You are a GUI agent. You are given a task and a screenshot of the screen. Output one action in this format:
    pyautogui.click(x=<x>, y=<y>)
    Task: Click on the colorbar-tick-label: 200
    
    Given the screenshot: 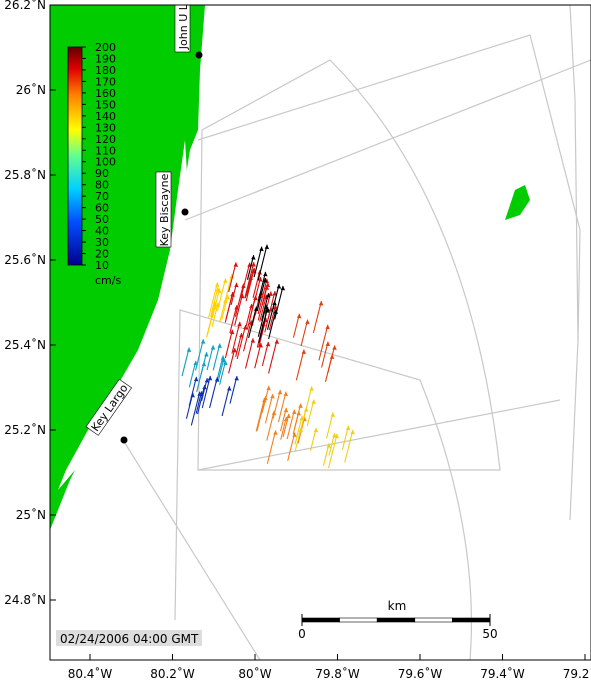 What is the action you would take?
    pyautogui.click(x=105, y=47)
    